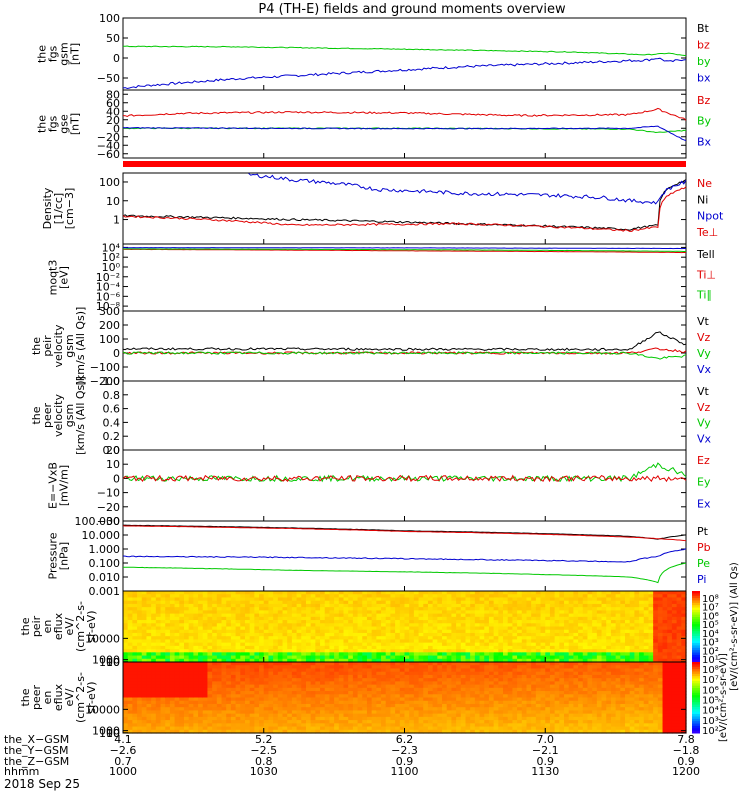  I want to click on legend-bz: bz, so click(703, 45).